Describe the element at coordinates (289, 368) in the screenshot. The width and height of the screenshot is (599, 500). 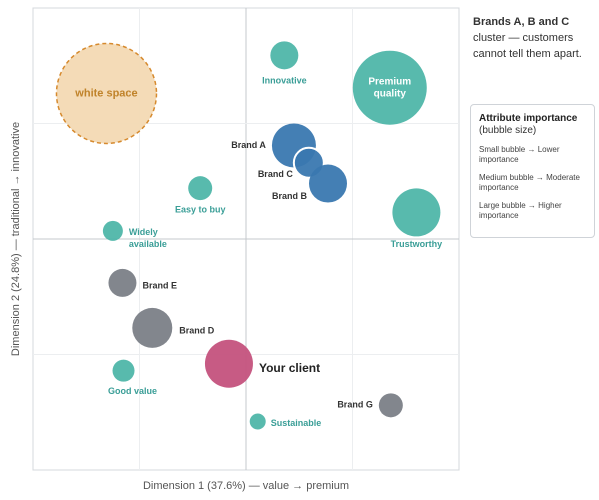
I see `bubble-label: Your client` at that location.